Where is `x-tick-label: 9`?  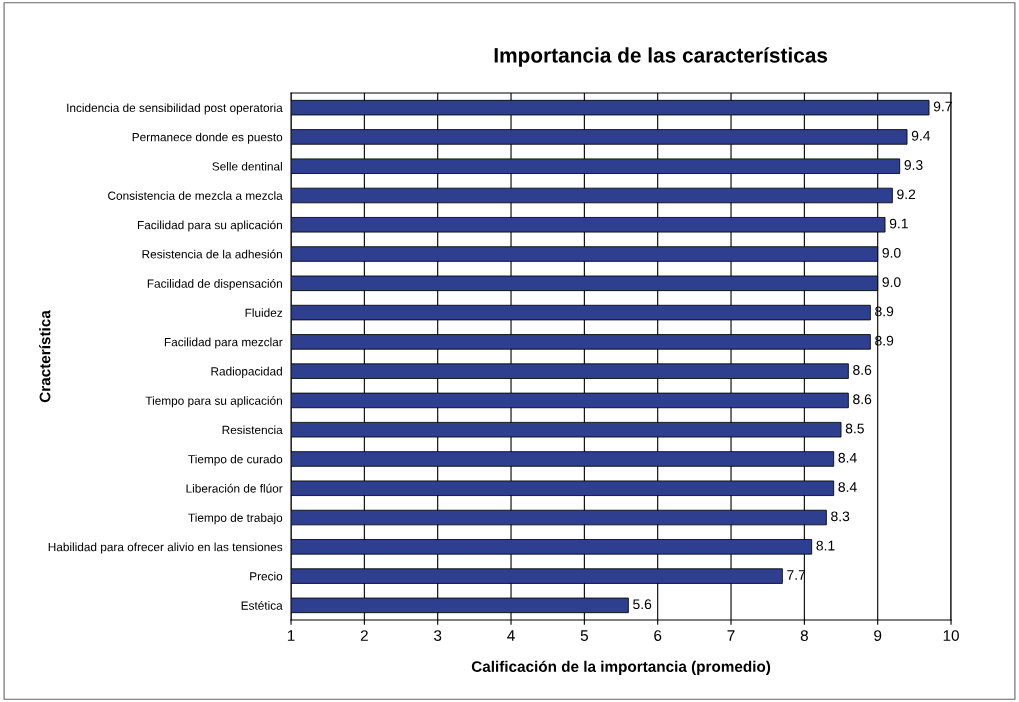 x-tick-label: 9 is located at coordinates (878, 635).